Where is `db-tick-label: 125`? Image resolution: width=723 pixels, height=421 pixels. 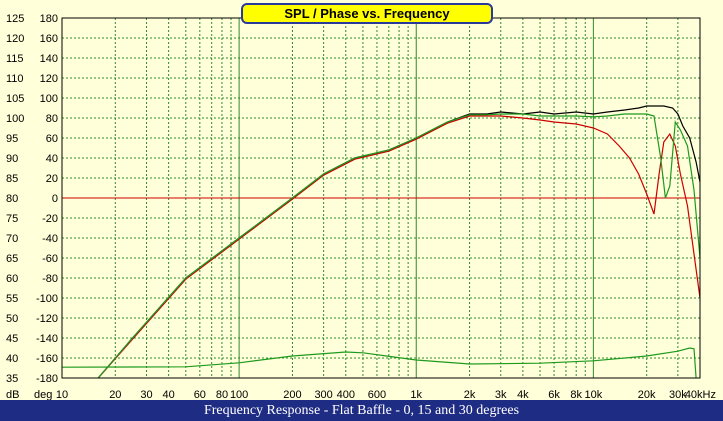 db-tick-label: 125 is located at coordinates (15, 19).